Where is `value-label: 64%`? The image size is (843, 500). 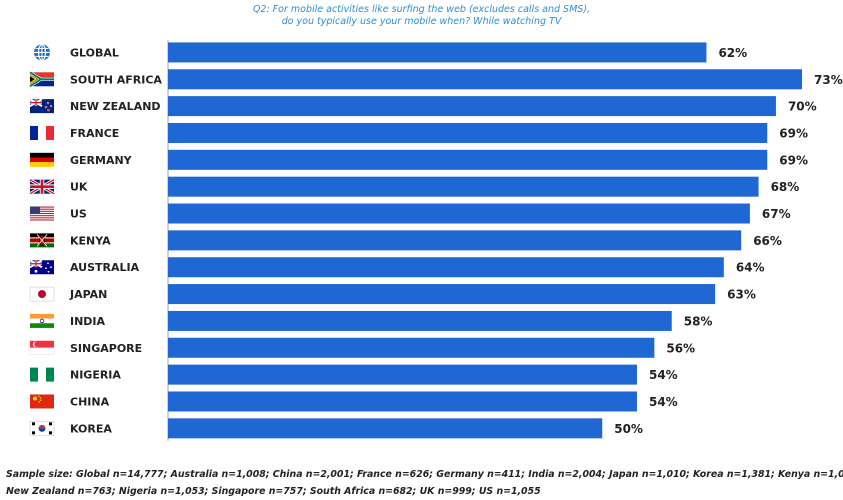 value-label: 64% is located at coordinates (750, 268).